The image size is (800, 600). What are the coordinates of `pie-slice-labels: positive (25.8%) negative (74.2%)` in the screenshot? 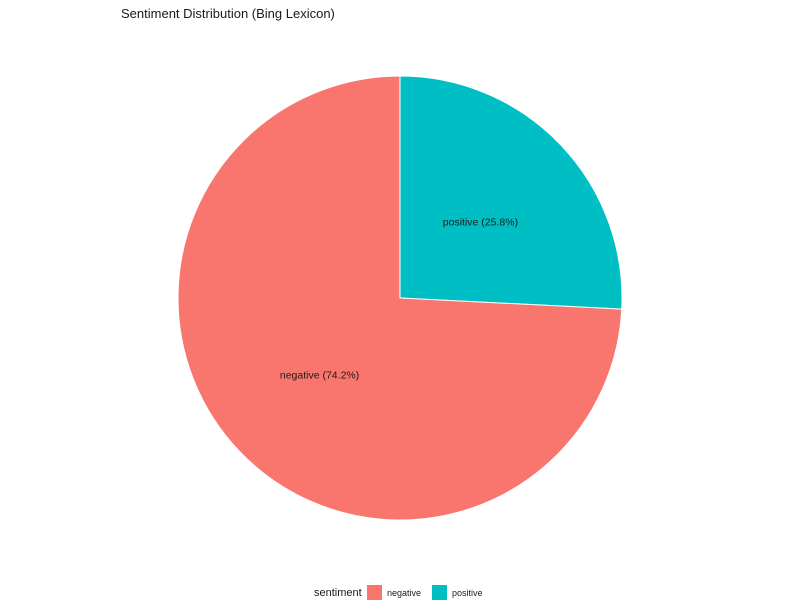 It's located at (399, 299).